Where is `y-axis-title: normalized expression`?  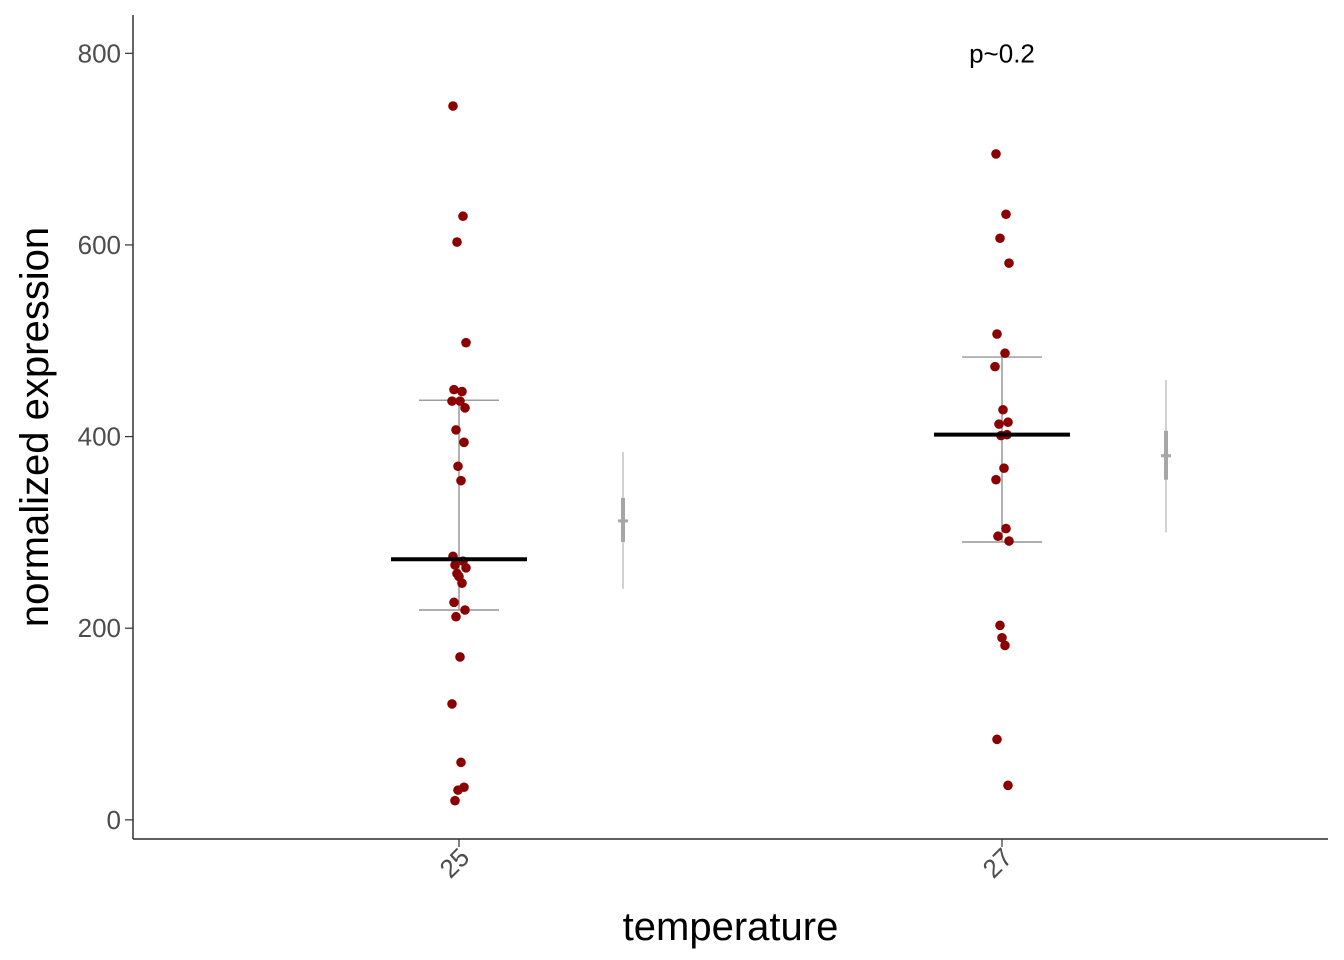
y-axis-title: normalized expression is located at coordinates (35, 427).